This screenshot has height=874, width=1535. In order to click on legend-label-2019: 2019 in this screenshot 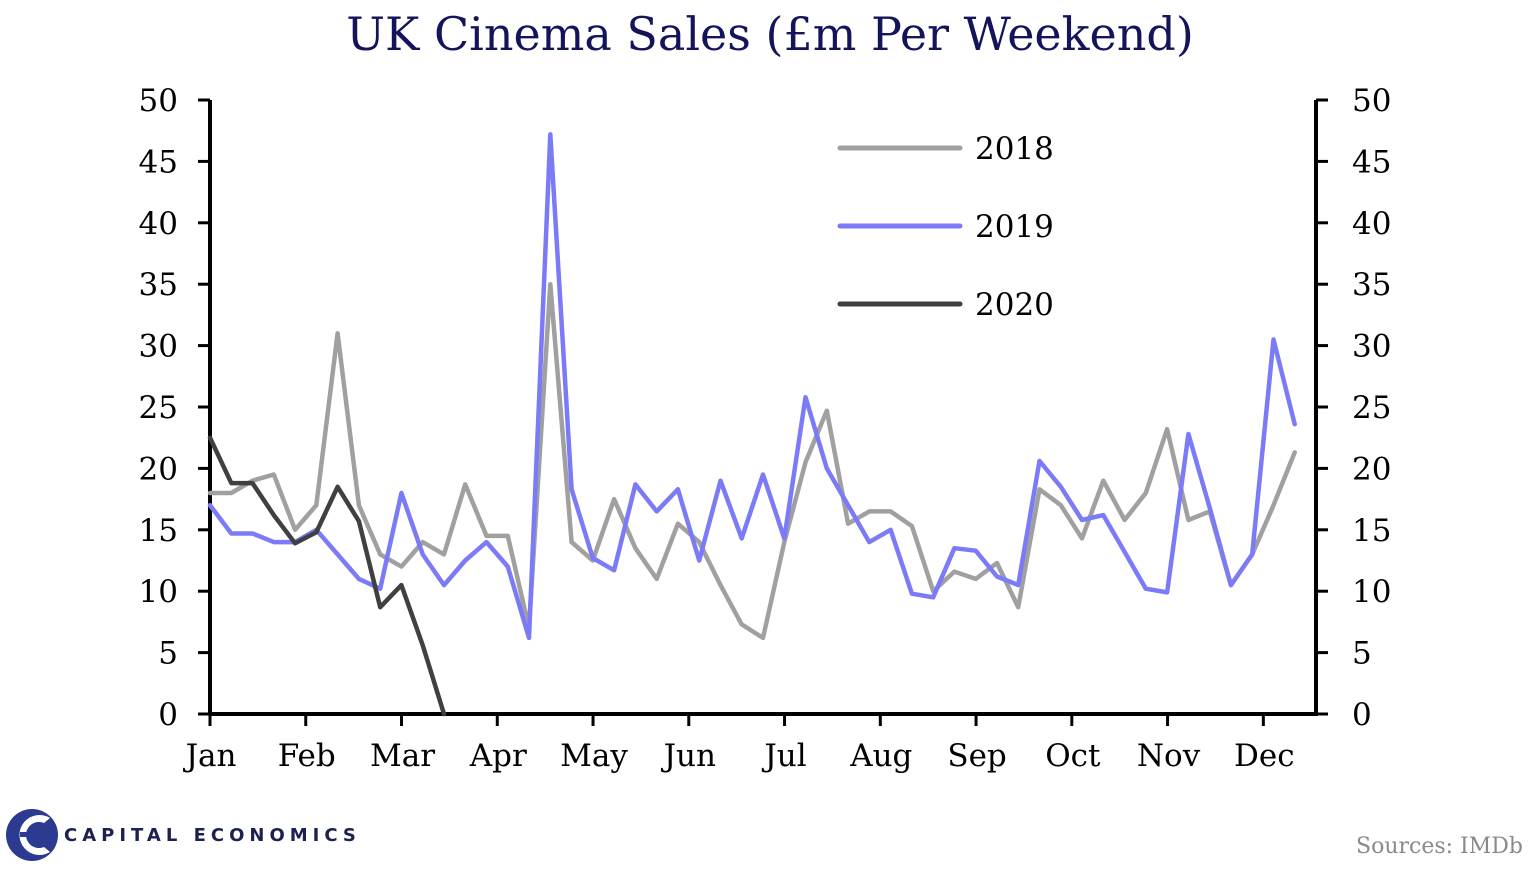, I will do `click(1014, 227)`.